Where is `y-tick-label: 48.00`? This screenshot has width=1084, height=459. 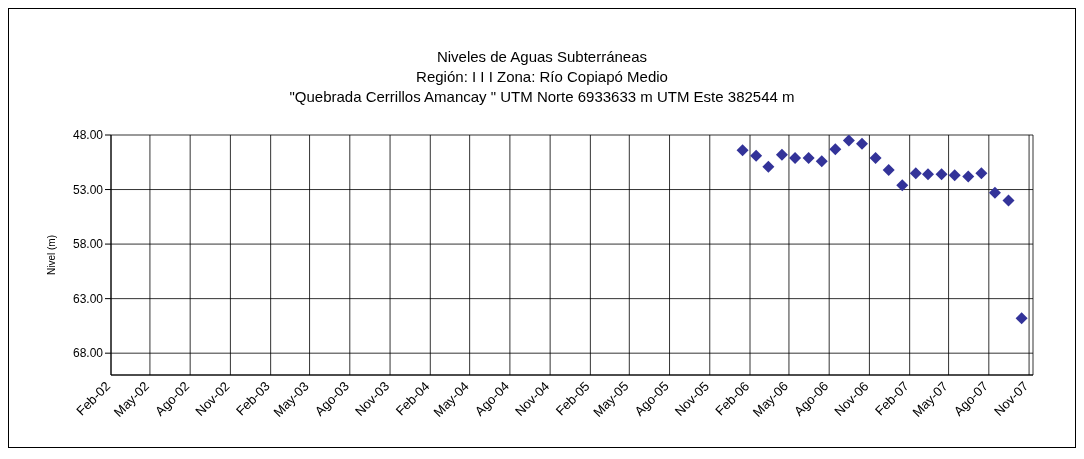
y-tick-label: 48.00 is located at coordinates (88, 135).